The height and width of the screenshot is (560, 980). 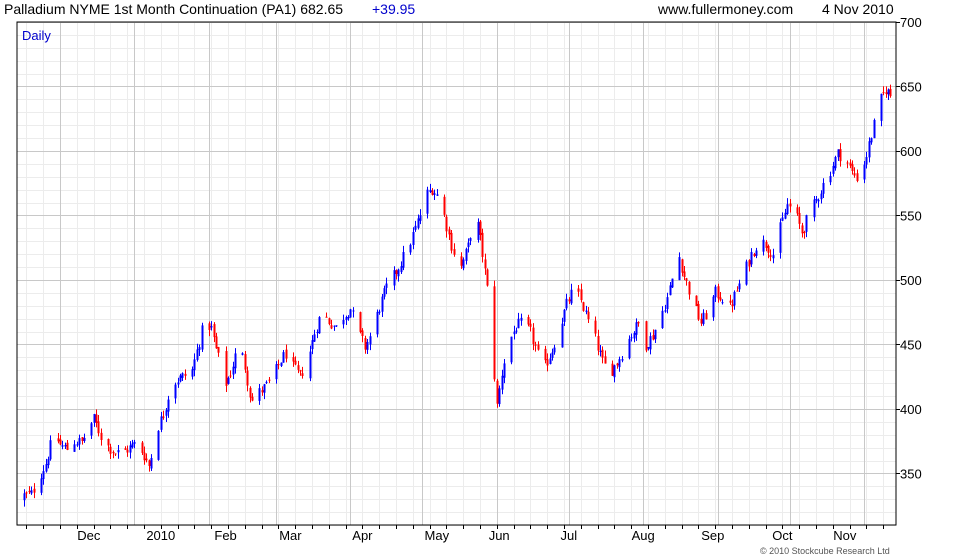 What do you see at coordinates (911, 473) in the screenshot?
I see `y-tick-label: 350` at bounding box center [911, 473].